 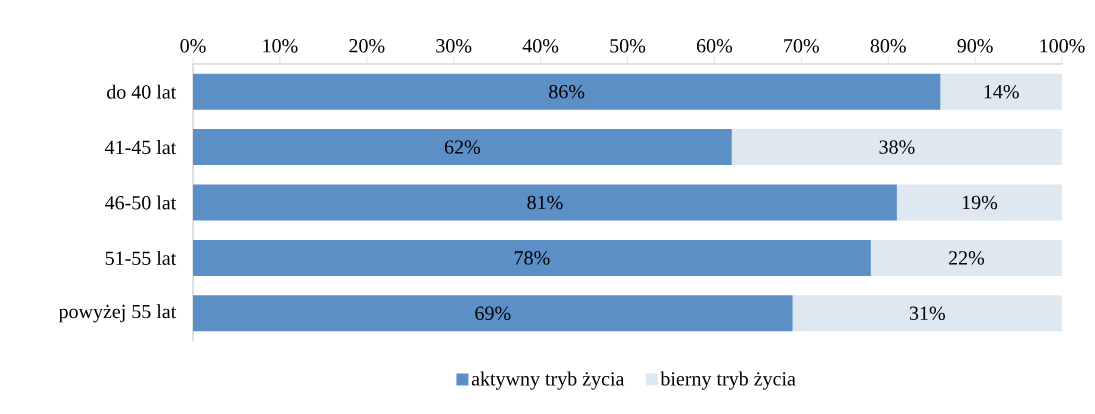 I want to click on x-tick-label: 80%, so click(x=888, y=46).